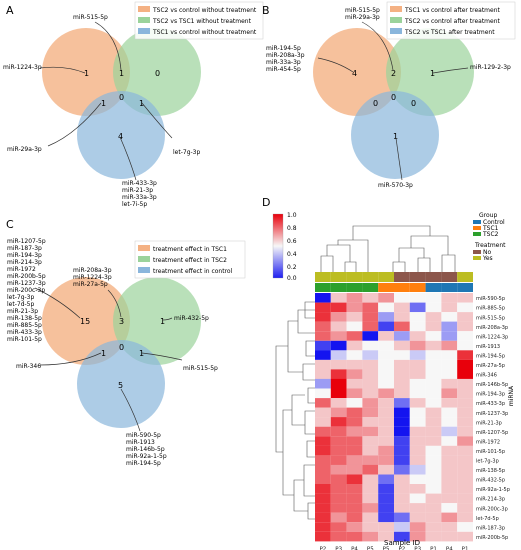  What do you see at coordinates (292, 215) in the screenshot?
I see `colorbar-tick: 1.0` at bounding box center [292, 215].